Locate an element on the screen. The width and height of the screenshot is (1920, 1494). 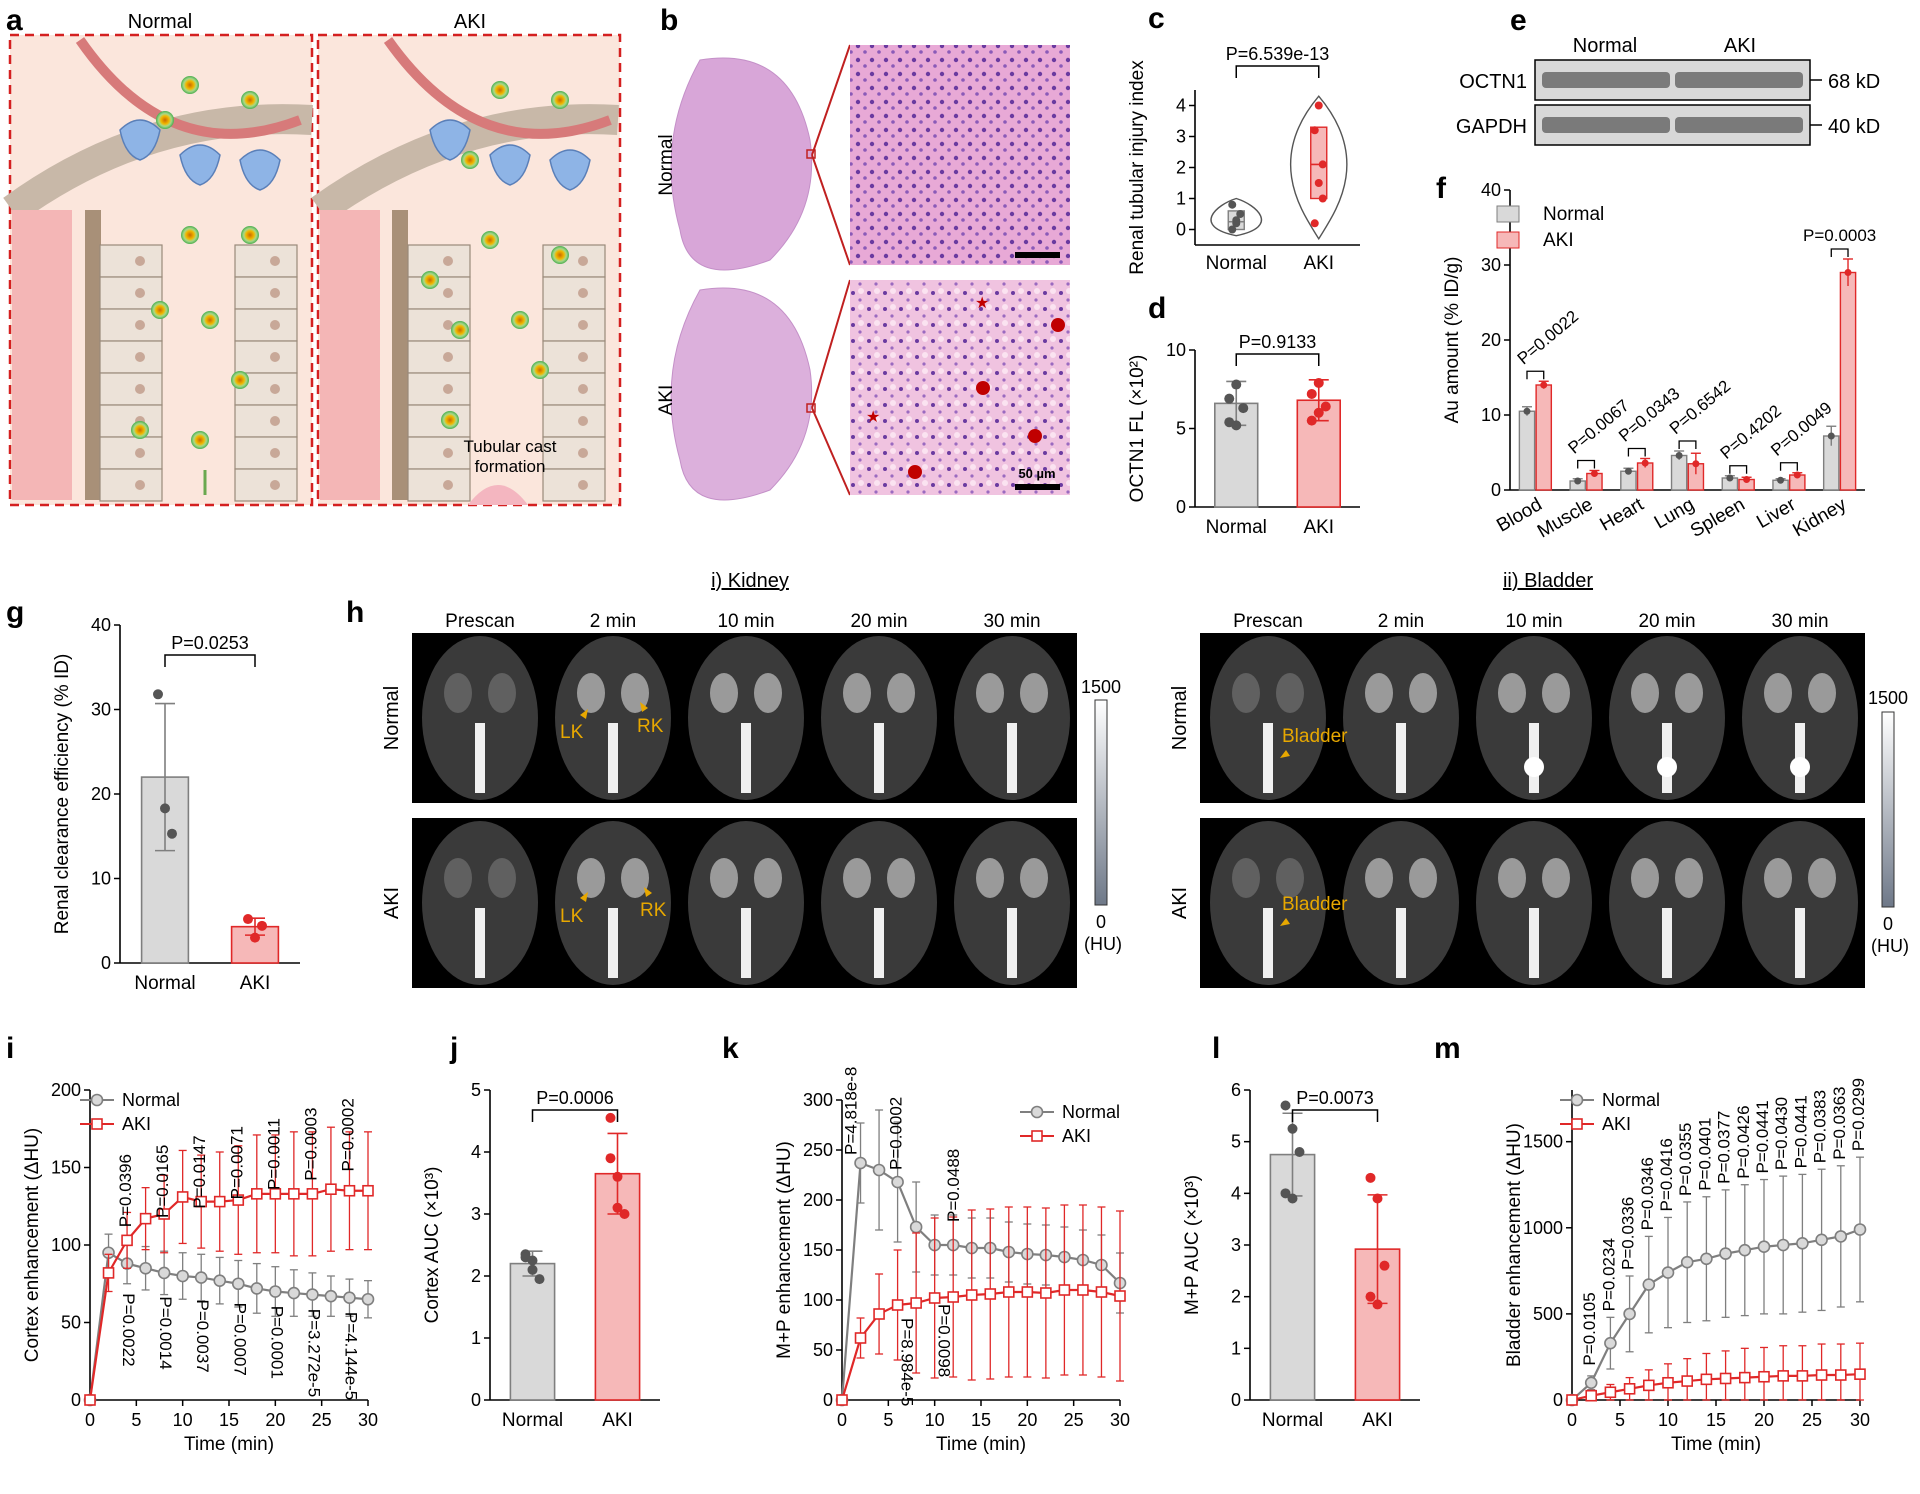
k-x-tick-label: 15 is located at coordinates (981, 1420).